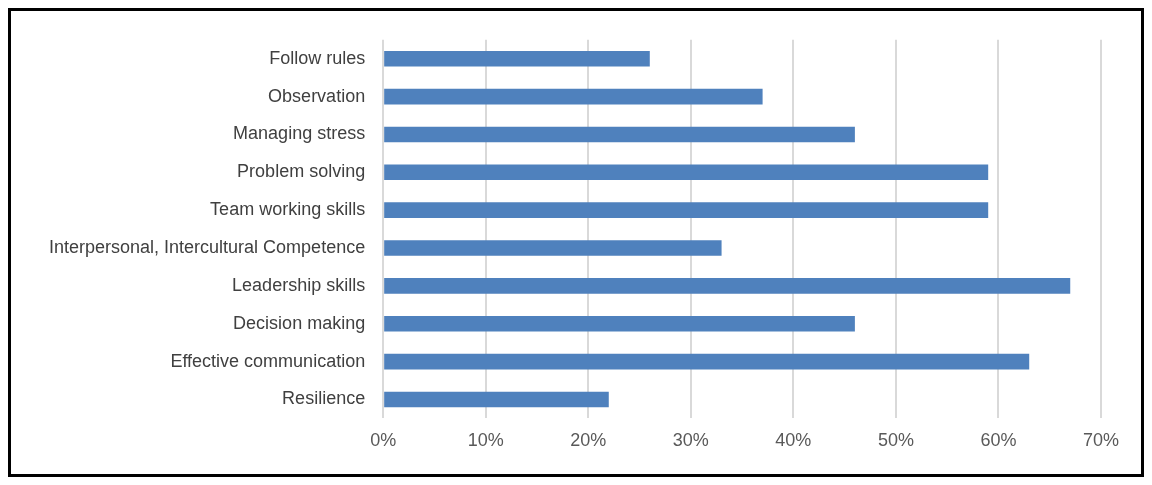  What do you see at coordinates (207, 247) in the screenshot?
I see `y-tick-label: Interpersonal, Intercultural Competence` at bounding box center [207, 247].